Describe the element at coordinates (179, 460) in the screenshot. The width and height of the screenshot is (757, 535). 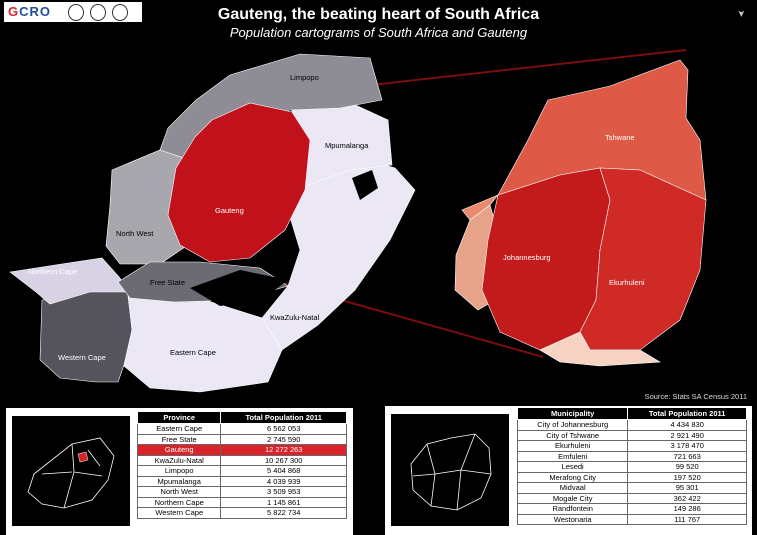
I see `province-name: KwaZulu-Natal` at that location.